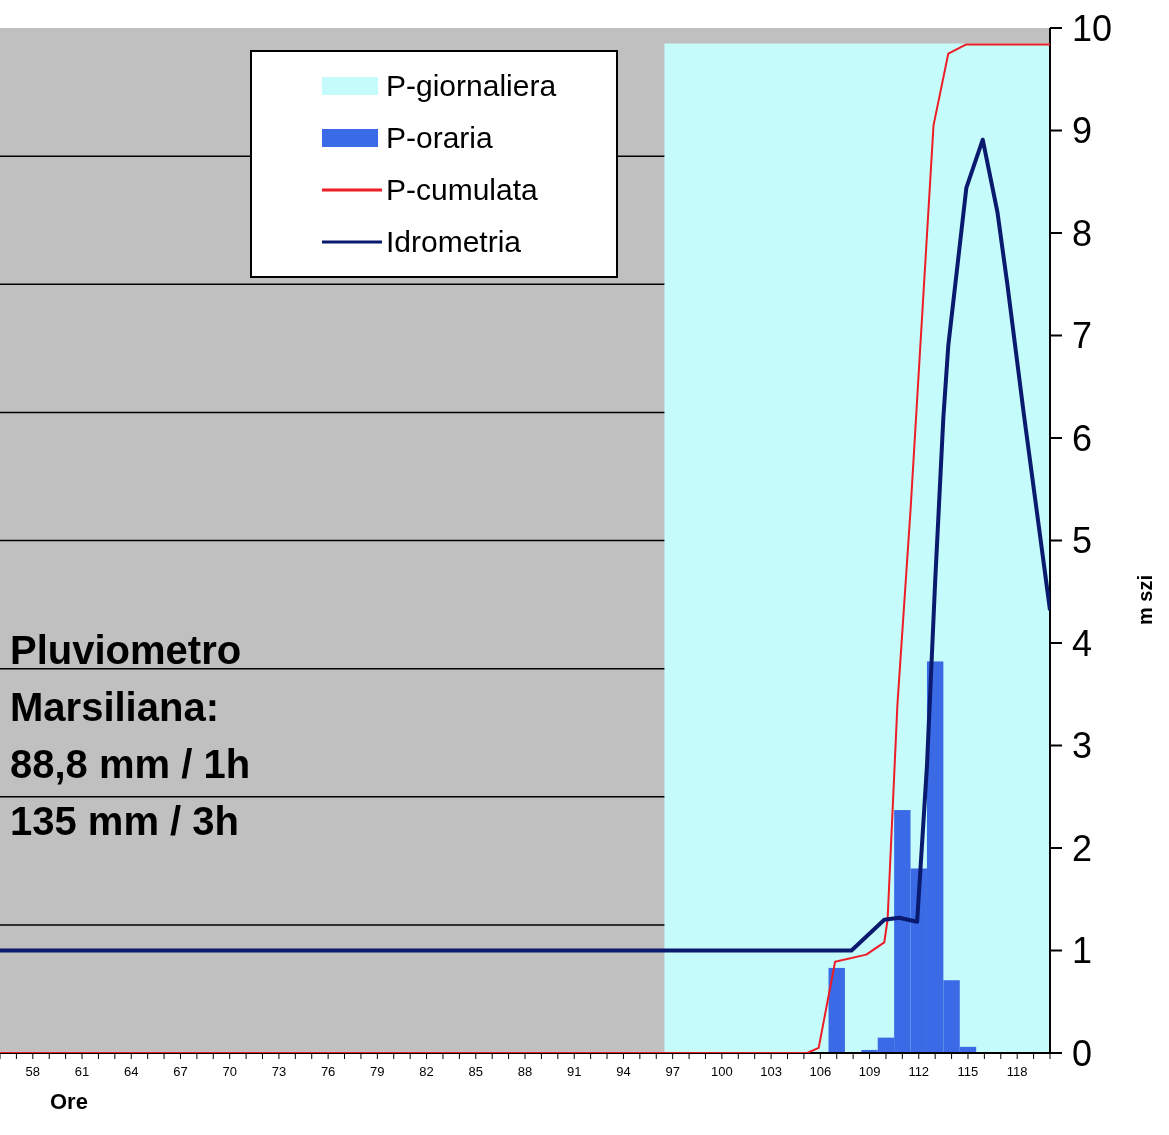 This screenshot has height=1135, width=1169. Describe the element at coordinates (69, 1101) in the screenshot. I see `x-axis-title: Ore` at that location.